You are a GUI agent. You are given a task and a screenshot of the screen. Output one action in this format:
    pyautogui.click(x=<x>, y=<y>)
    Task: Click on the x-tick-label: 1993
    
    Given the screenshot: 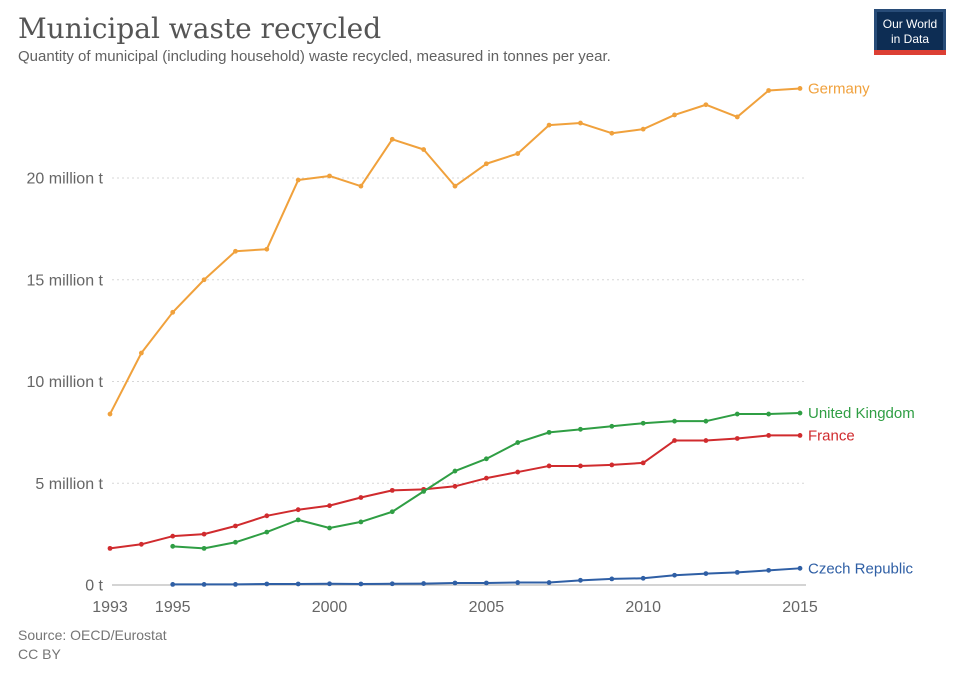 What is the action you would take?
    pyautogui.click(x=110, y=607)
    